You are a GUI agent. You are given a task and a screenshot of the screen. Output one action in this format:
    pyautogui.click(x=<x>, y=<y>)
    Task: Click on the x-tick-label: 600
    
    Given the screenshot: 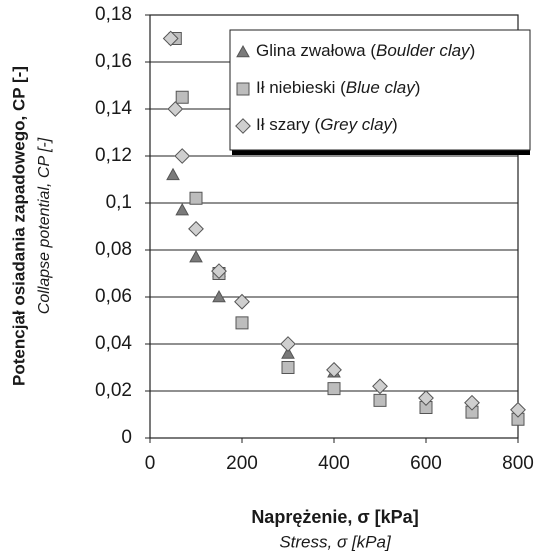 What is the action you would take?
    pyautogui.click(x=426, y=463)
    